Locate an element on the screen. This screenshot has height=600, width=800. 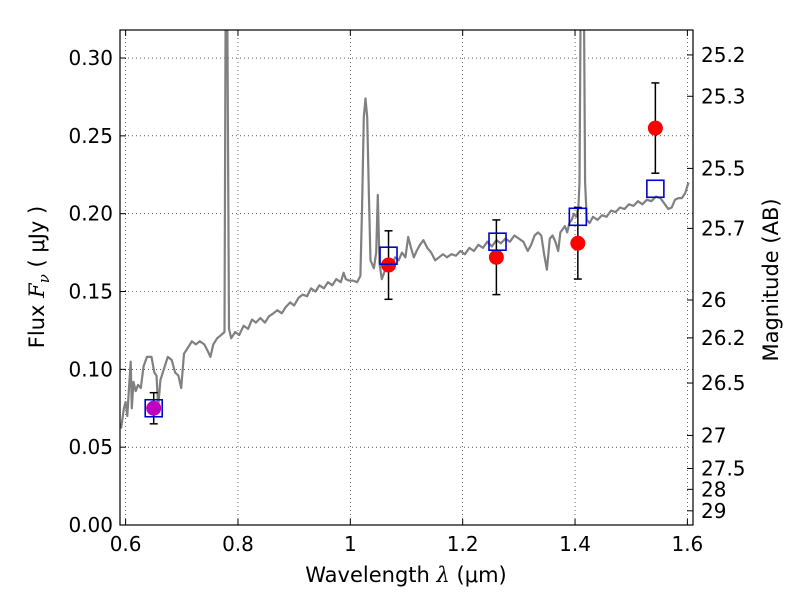
y2-tick-label: 26.2 is located at coordinates (723, 338).